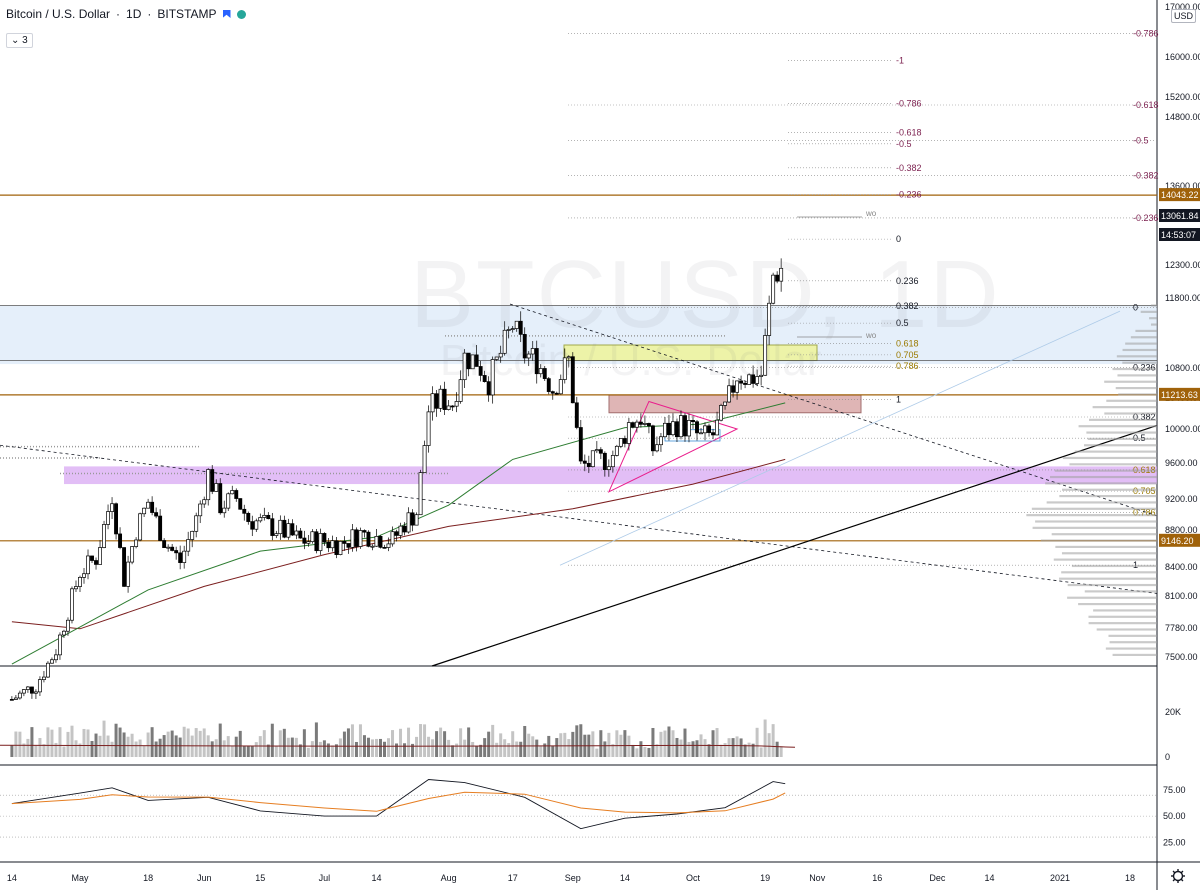  Describe the element at coordinates (398, 802) in the screenshot. I see `rsi-signal-line` at that location.